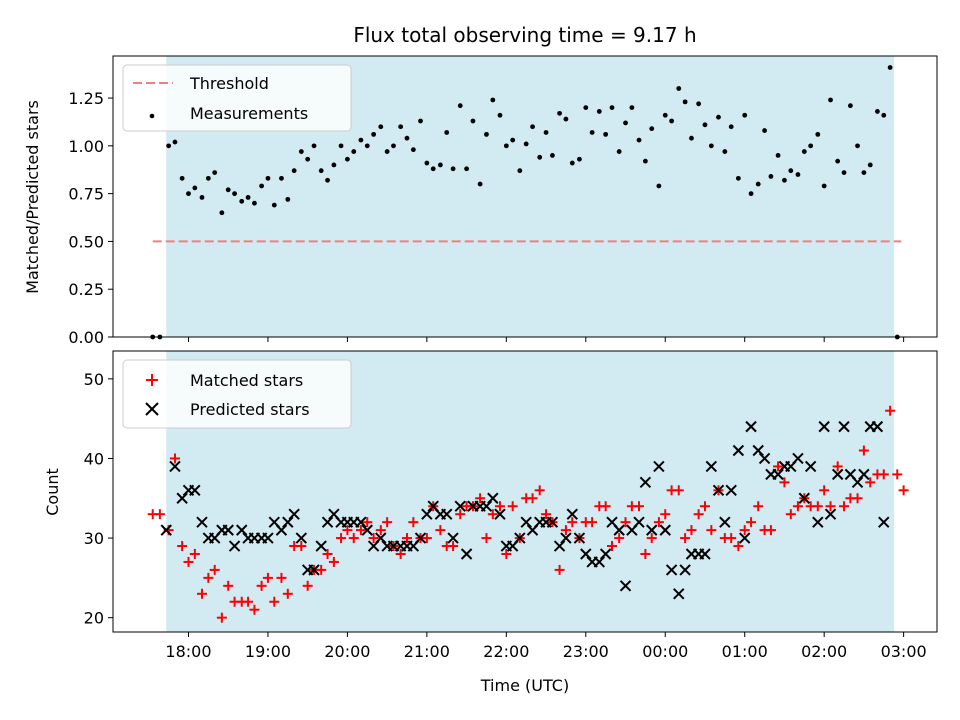 This screenshot has height=720, width=960. Describe the element at coordinates (152, 116) in the screenshot. I see `legend-measurements-swatch` at that location.